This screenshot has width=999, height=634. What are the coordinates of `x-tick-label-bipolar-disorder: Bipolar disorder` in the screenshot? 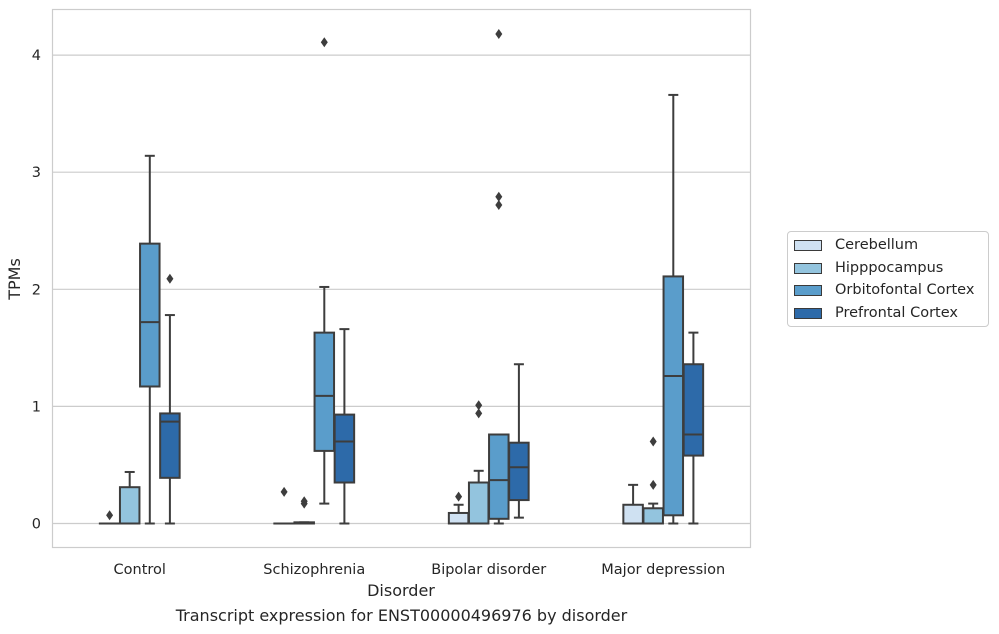 It's located at (488, 570).